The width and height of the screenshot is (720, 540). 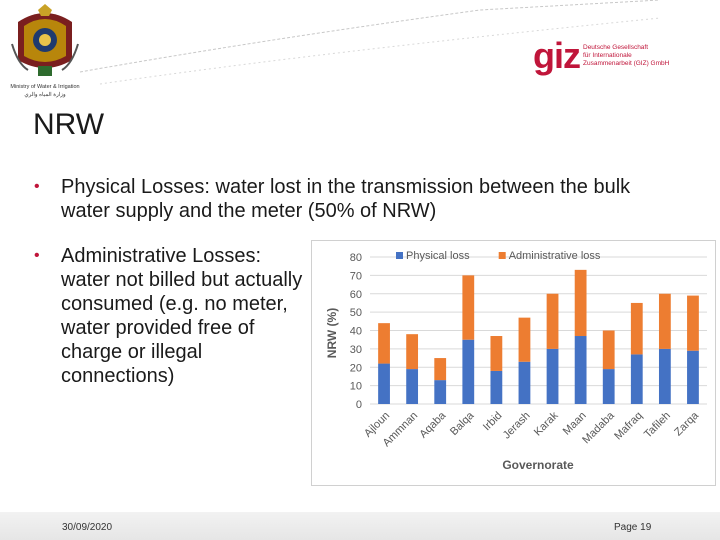 What do you see at coordinates (356, 387) in the screenshot?
I see `y-tick-label: 10` at bounding box center [356, 387].